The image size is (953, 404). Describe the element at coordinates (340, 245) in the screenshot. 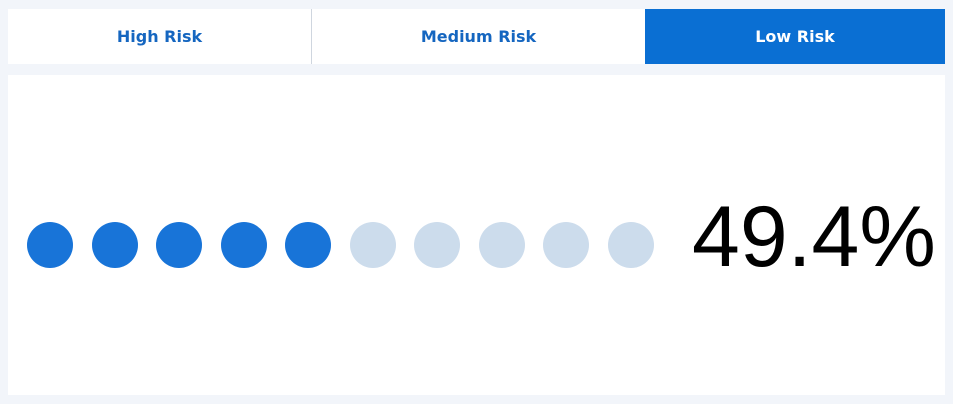

I see `risk-dot-indicator` at that location.